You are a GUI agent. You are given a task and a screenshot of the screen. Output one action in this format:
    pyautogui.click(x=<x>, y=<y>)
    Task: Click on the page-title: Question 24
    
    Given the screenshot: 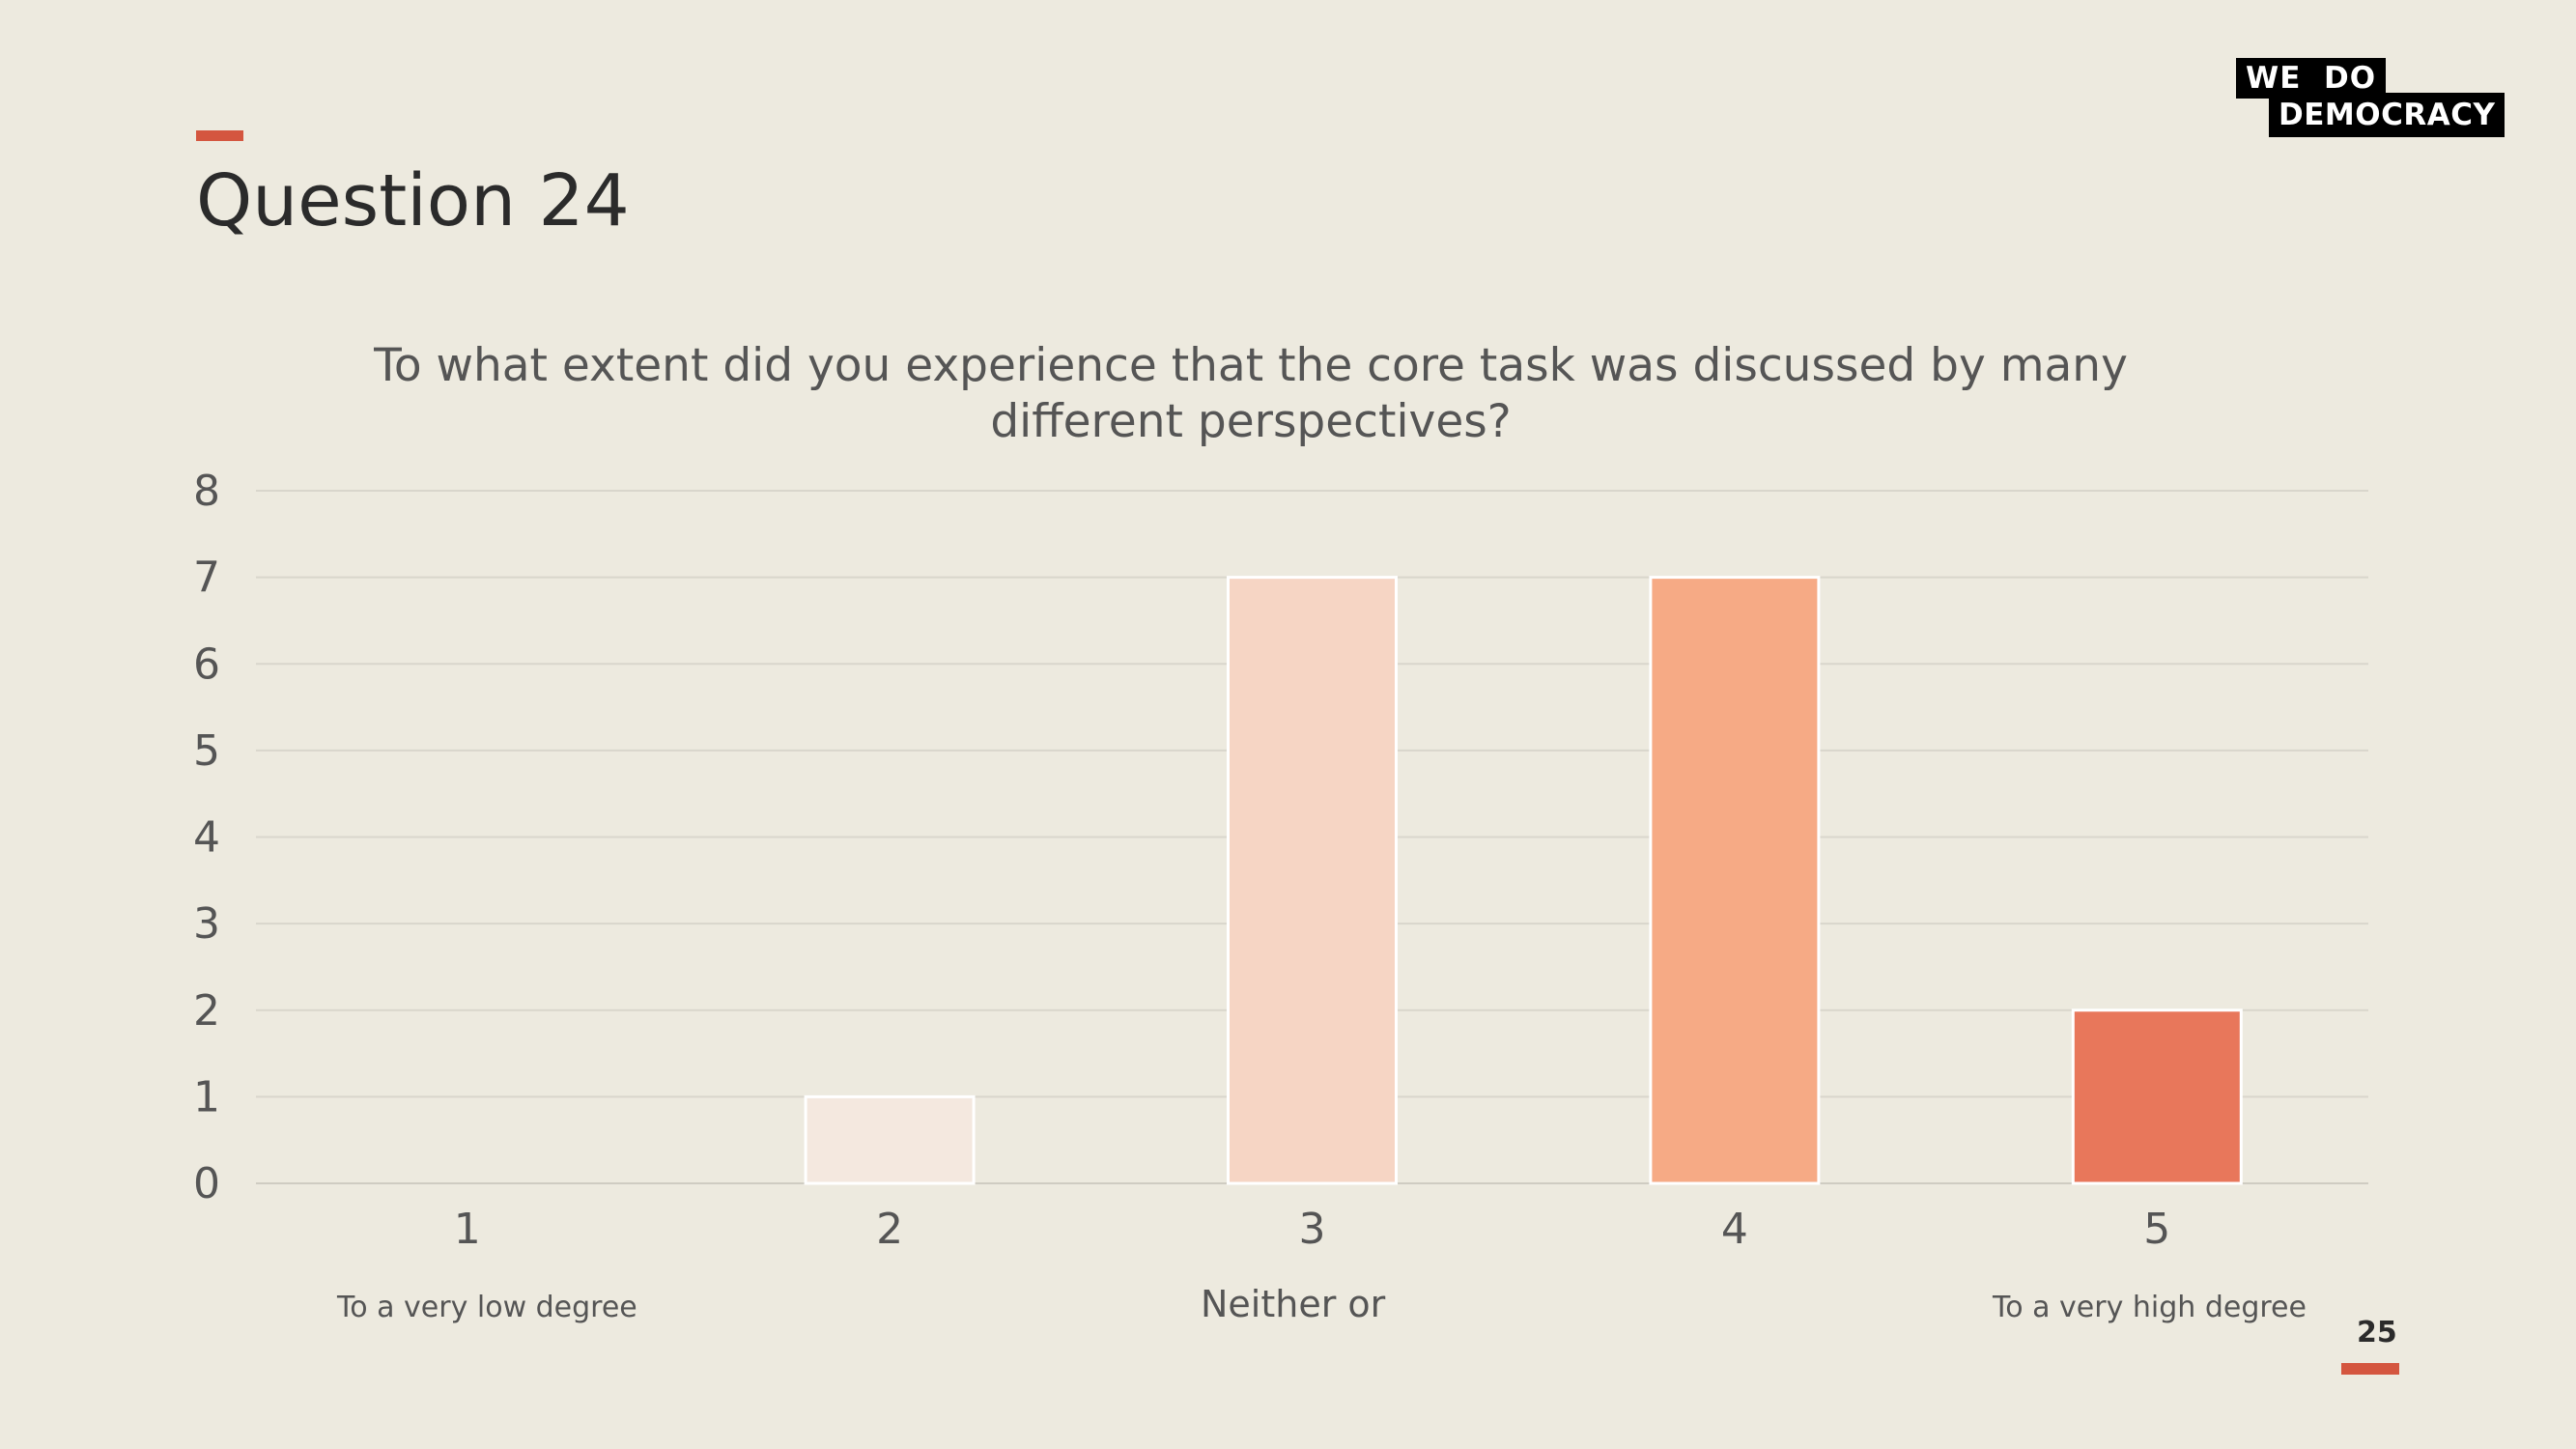 What is the action you would take?
    pyautogui.click(x=413, y=200)
    